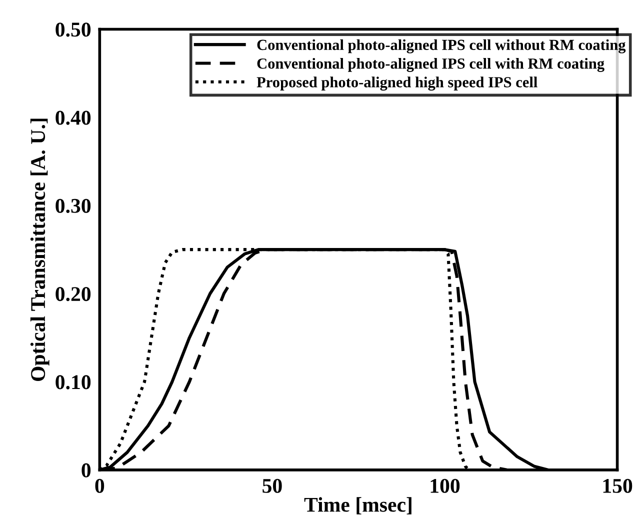 The width and height of the screenshot is (643, 531). Describe the element at coordinates (86, 470) in the screenshot. I see `y-tick-label: 0` at that location.